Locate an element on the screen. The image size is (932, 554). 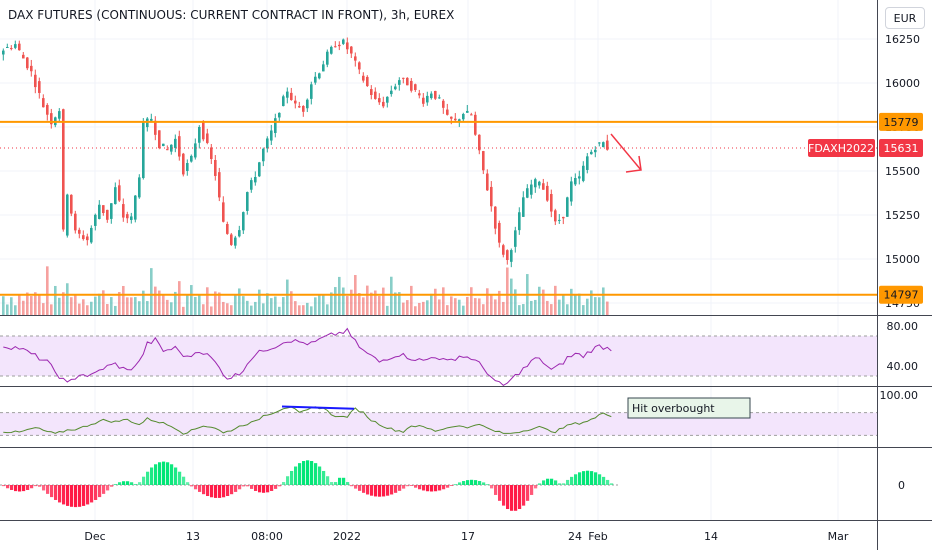
level-label: 15779 is located at coordinates (901, 122).